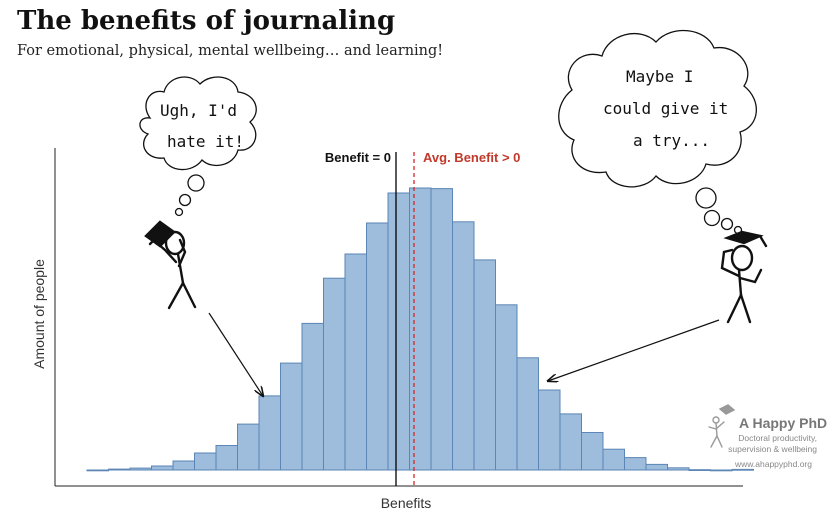  I want to click on left-stick-figure, so click(170, 265).